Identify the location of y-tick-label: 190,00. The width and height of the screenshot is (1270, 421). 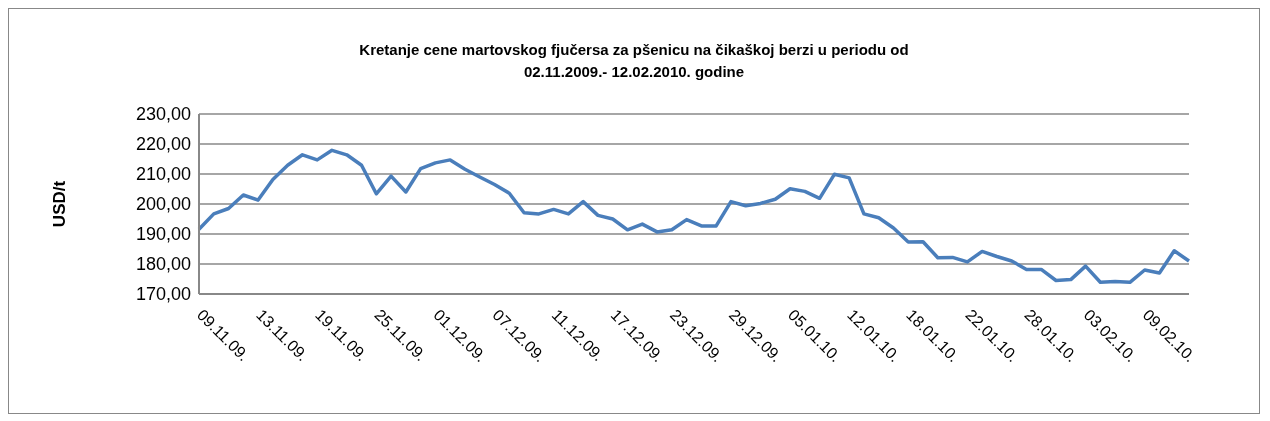
(163, 234).